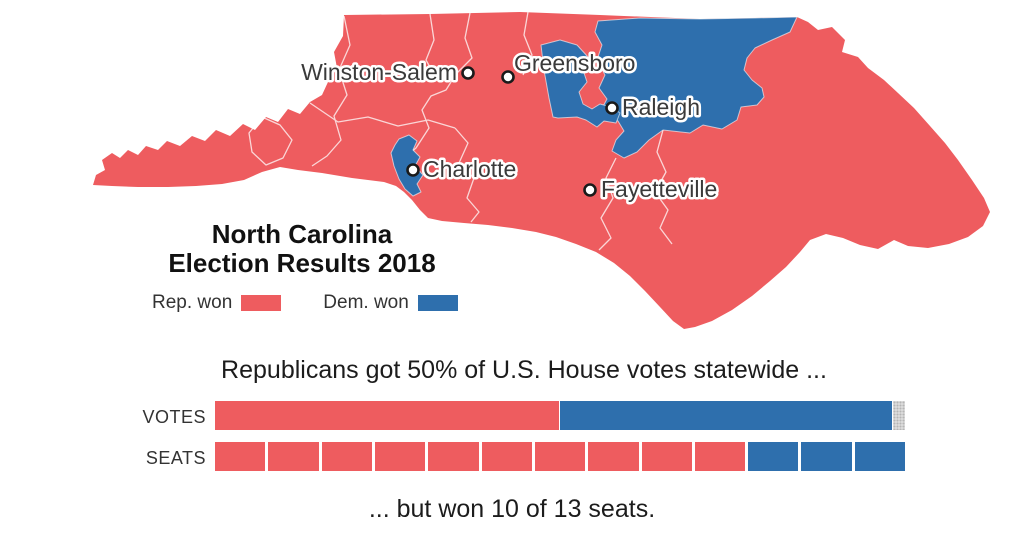 The height and width of the screenshot is (535, 1024). What do you see at coordinates (726, 415) in the screenshot?
I see `votes-segment-democratic` at bounding box center [726, 415].